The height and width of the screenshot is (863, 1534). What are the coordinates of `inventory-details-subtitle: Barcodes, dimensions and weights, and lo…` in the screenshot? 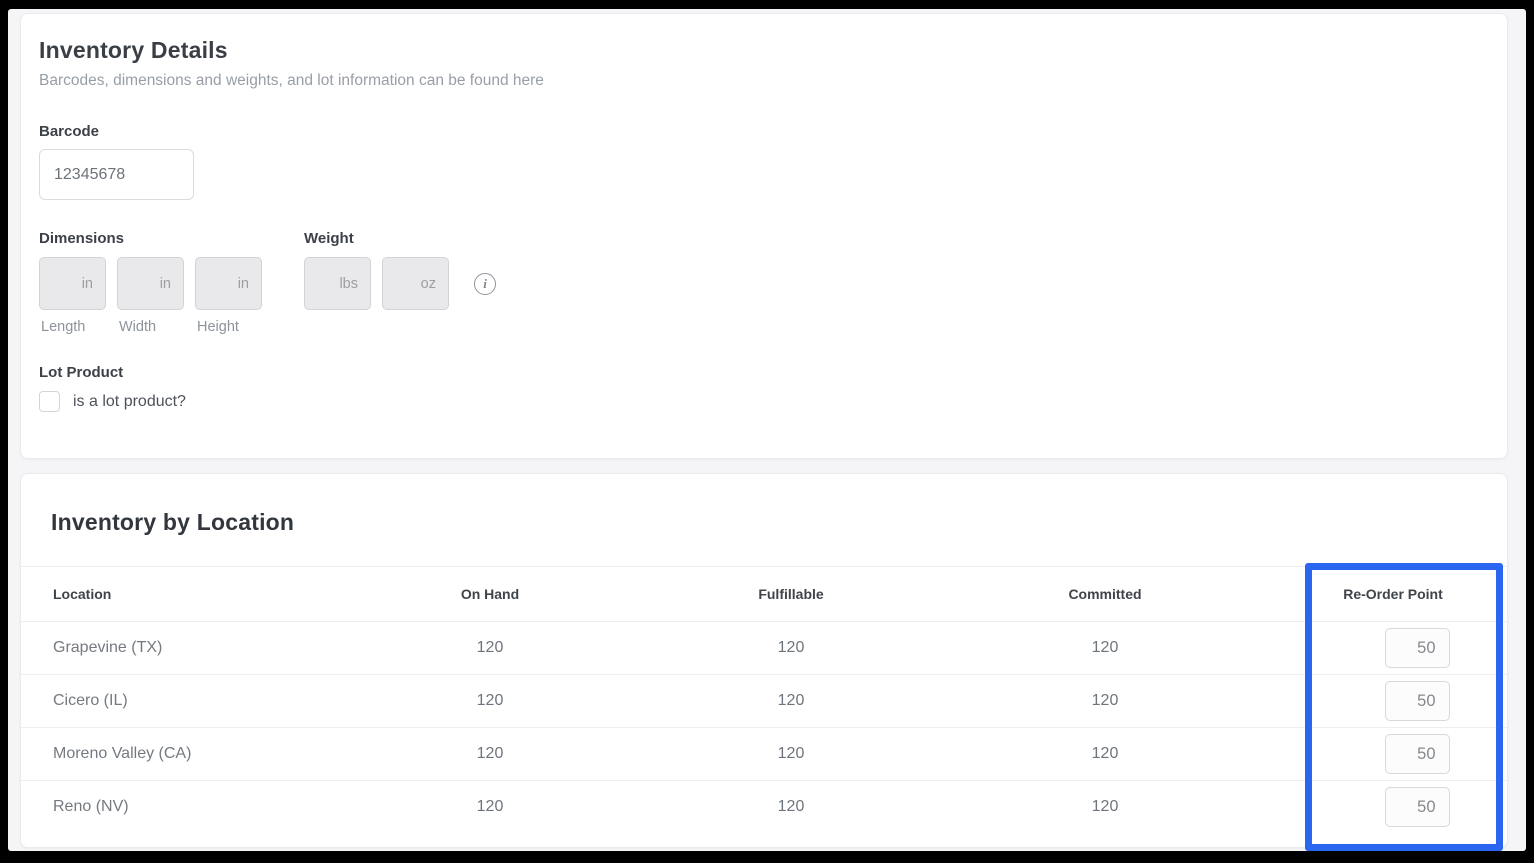 It's located at (291, 80).